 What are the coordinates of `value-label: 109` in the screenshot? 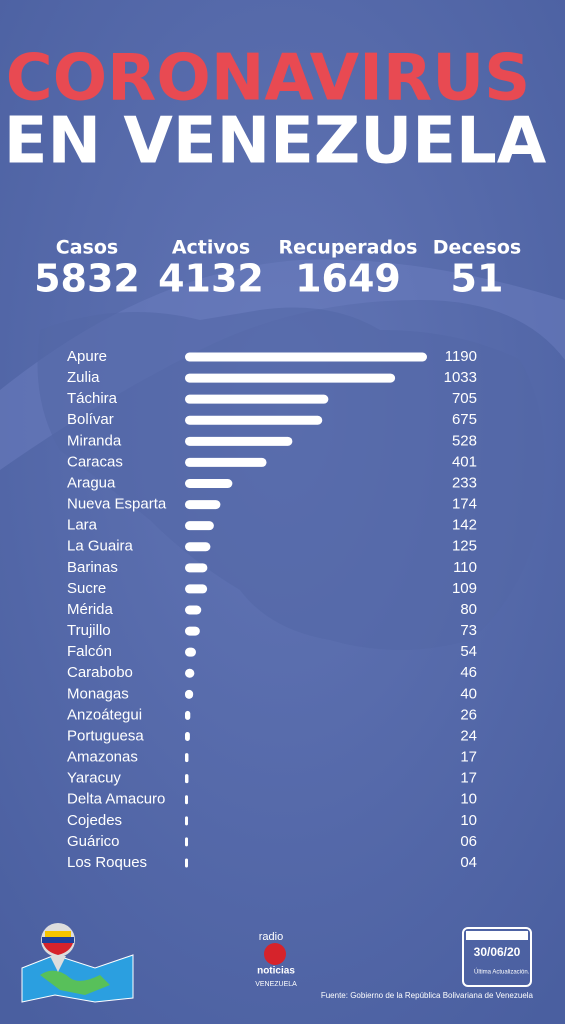 It's located at (464, 588).